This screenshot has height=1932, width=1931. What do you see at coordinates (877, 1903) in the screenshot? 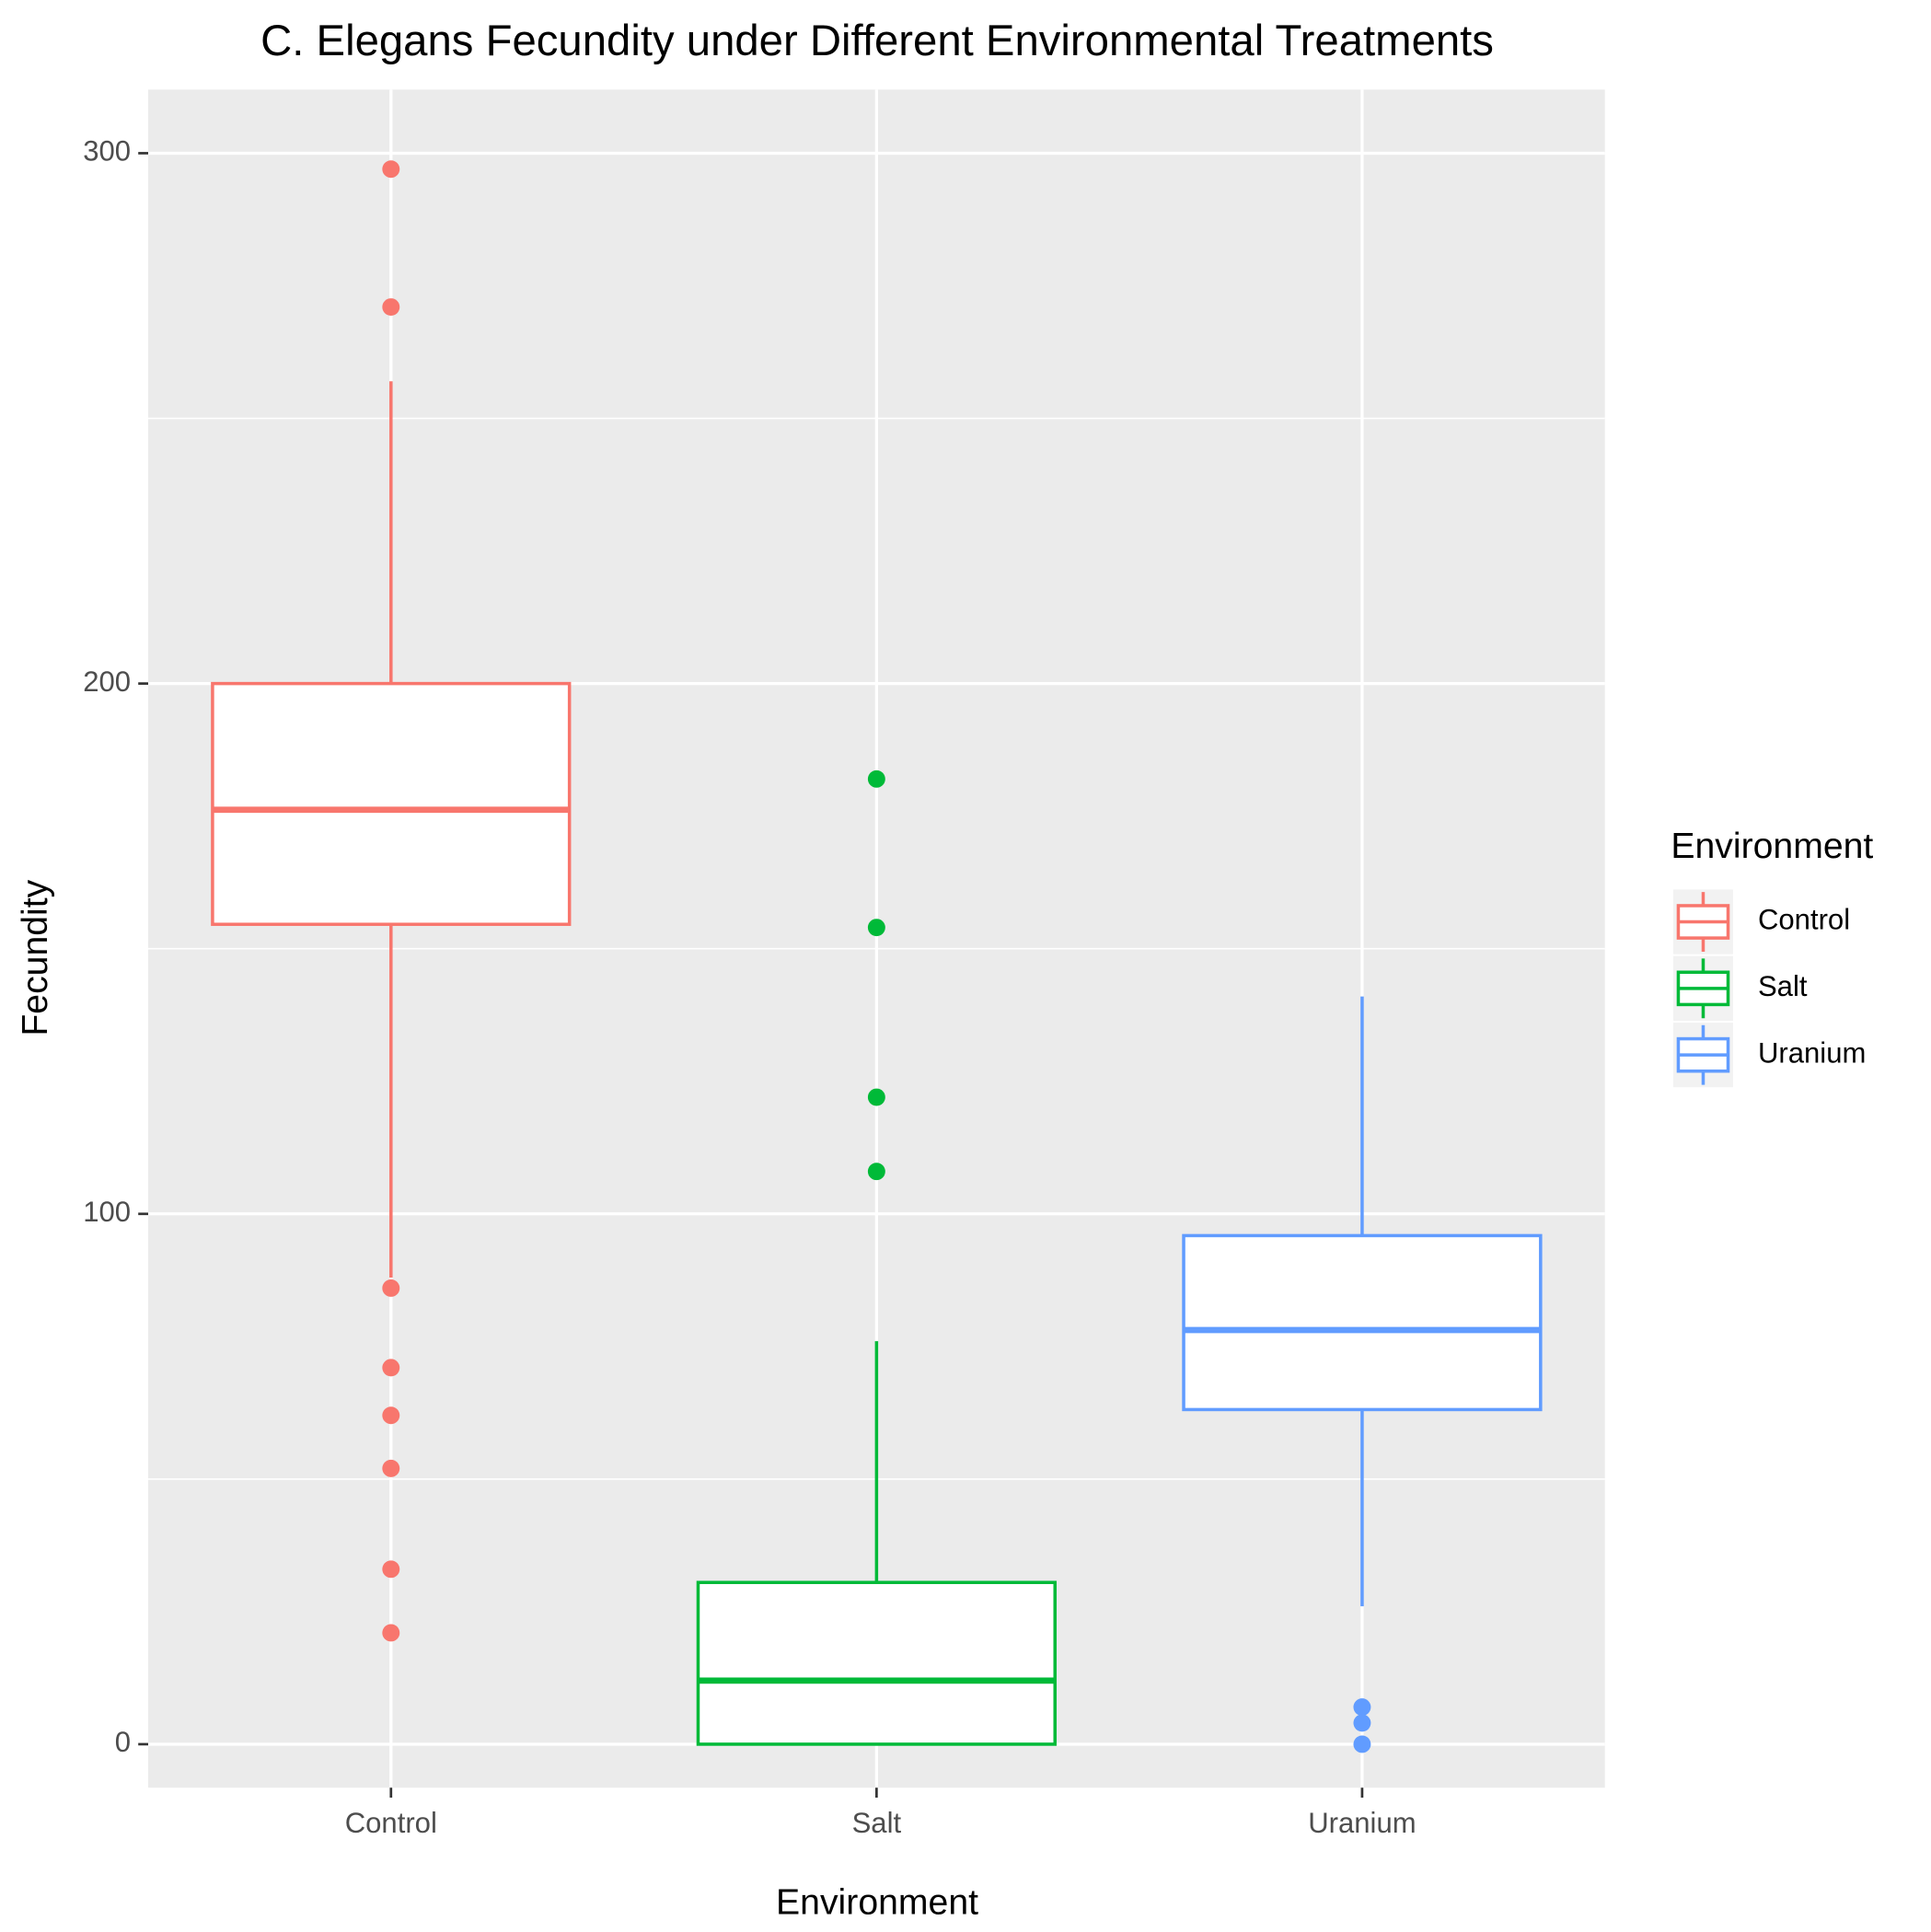
I see `x-axis-title: Environment` at bounding box center [877, 1903].